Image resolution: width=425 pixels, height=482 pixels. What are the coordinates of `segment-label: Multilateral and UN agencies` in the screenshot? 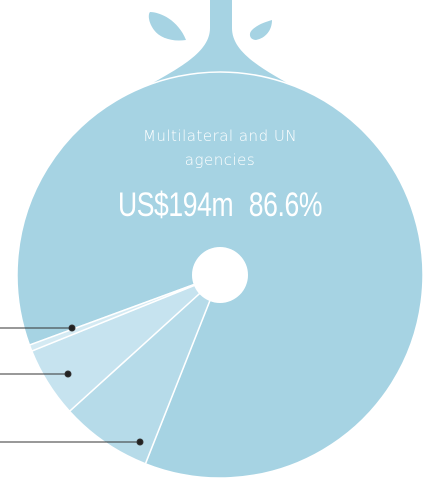 It's located at (220, 148).